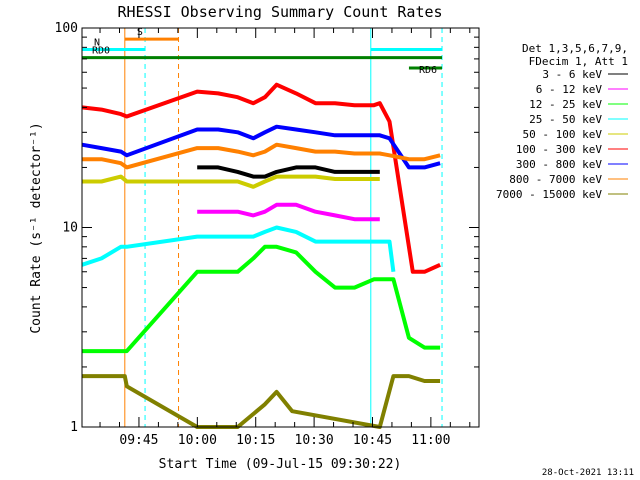 Image resolution: width=640 pixels, height=480 pixels. I want to click on series-line-12-25-kev, so click(261, 299).